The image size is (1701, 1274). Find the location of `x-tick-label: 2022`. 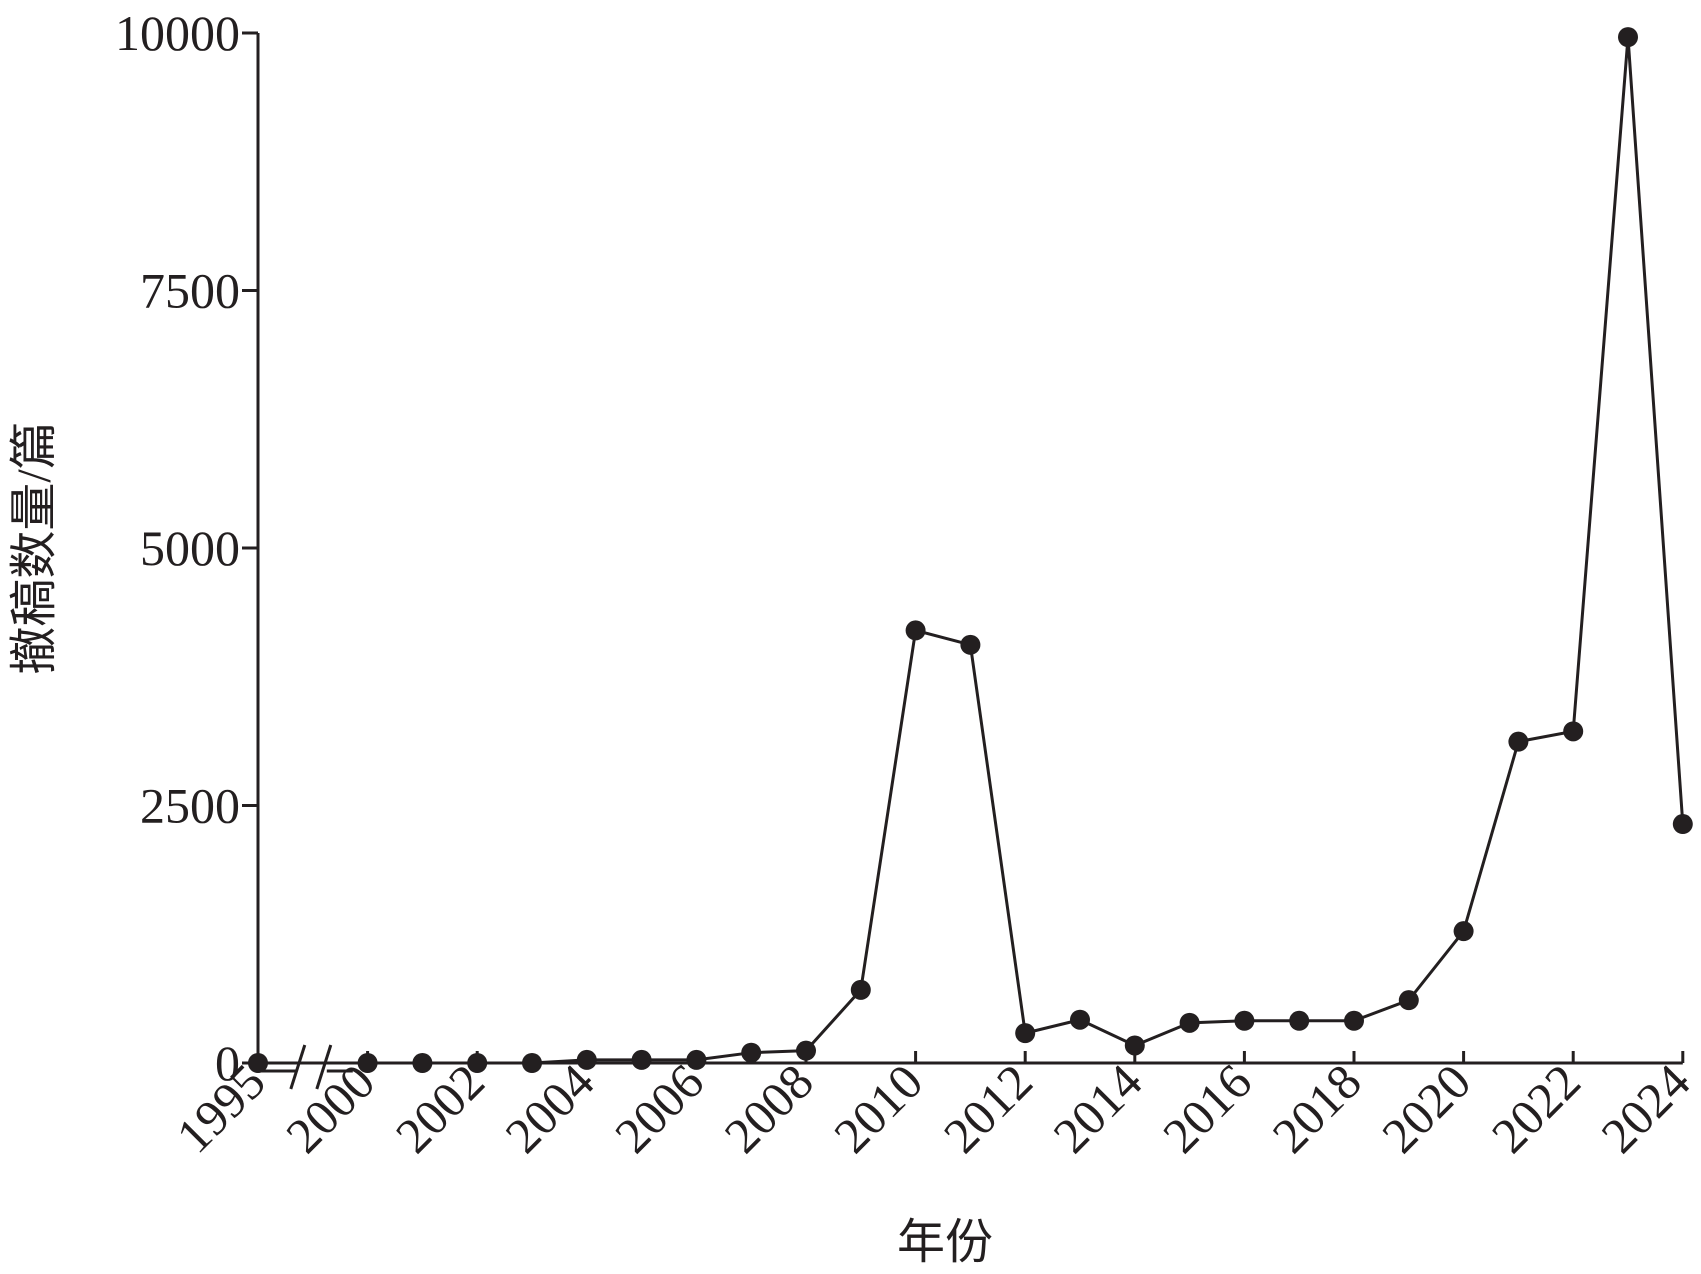

x-tick-label: 2022 is located at coordinates (1536, 1108).